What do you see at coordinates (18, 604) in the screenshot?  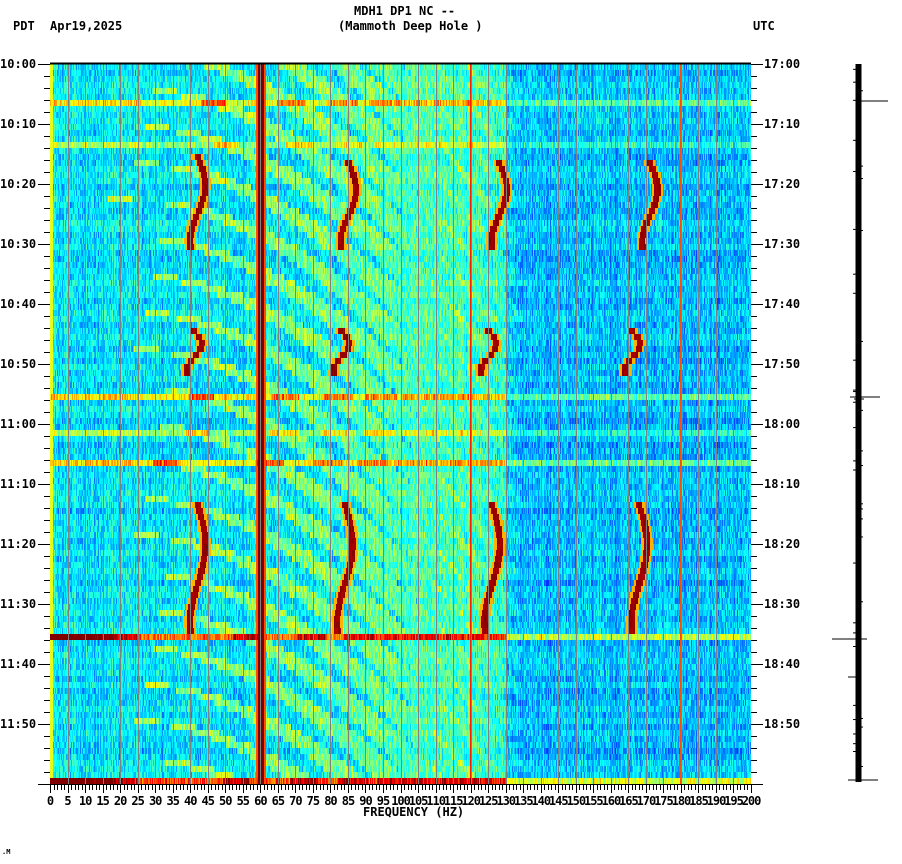 I see `y-tick-left-label: 11:30` at bounding box center [18, 604].